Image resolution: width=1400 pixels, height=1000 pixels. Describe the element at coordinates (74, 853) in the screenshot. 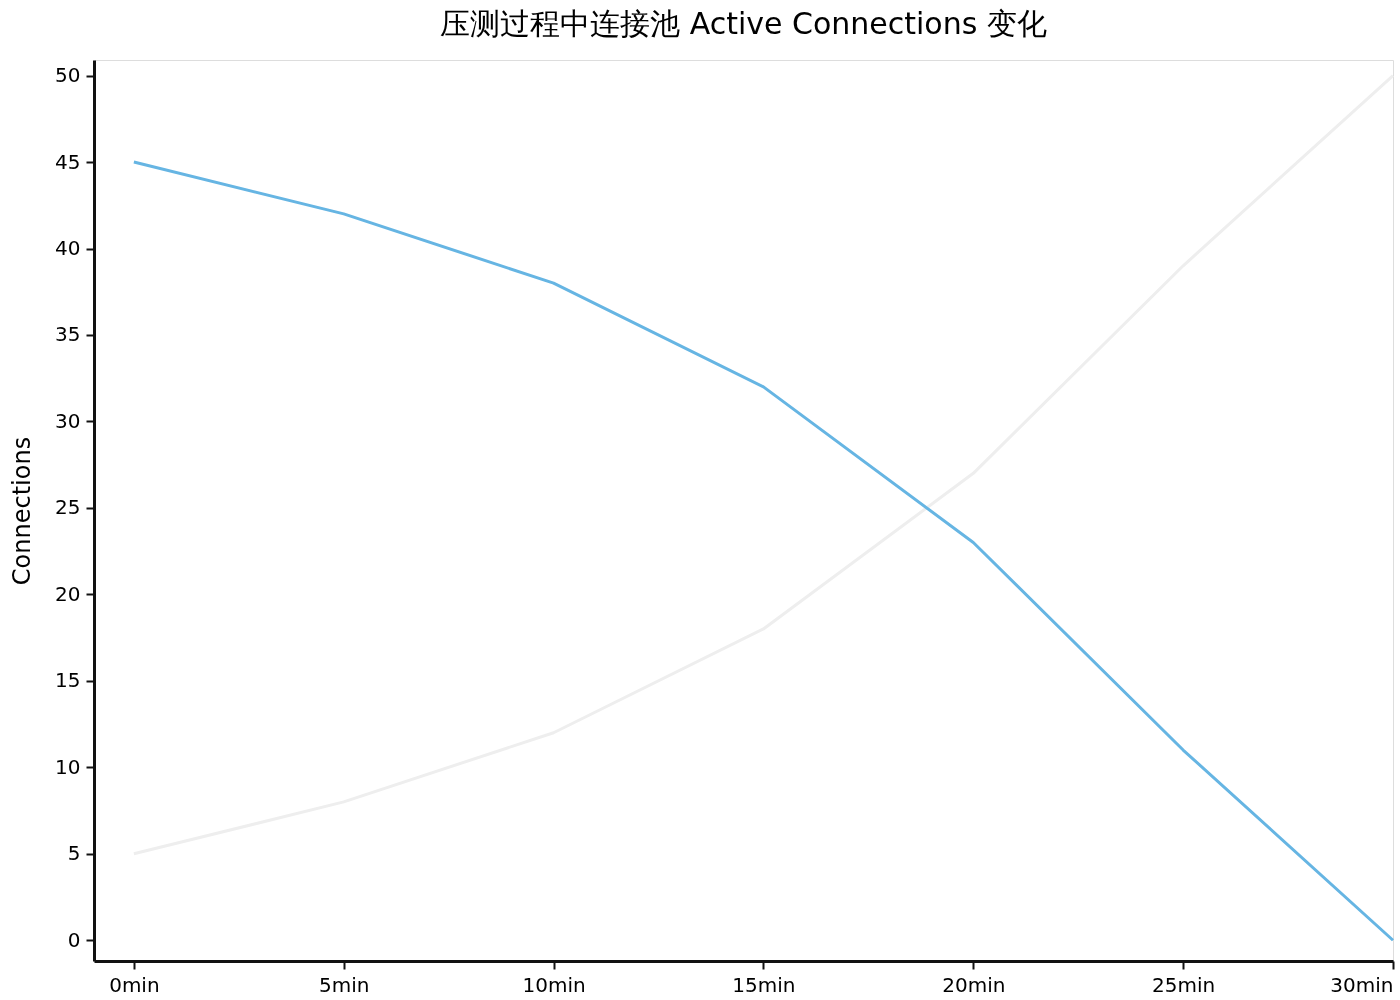

I see `y-tick-label: 5` at that location.